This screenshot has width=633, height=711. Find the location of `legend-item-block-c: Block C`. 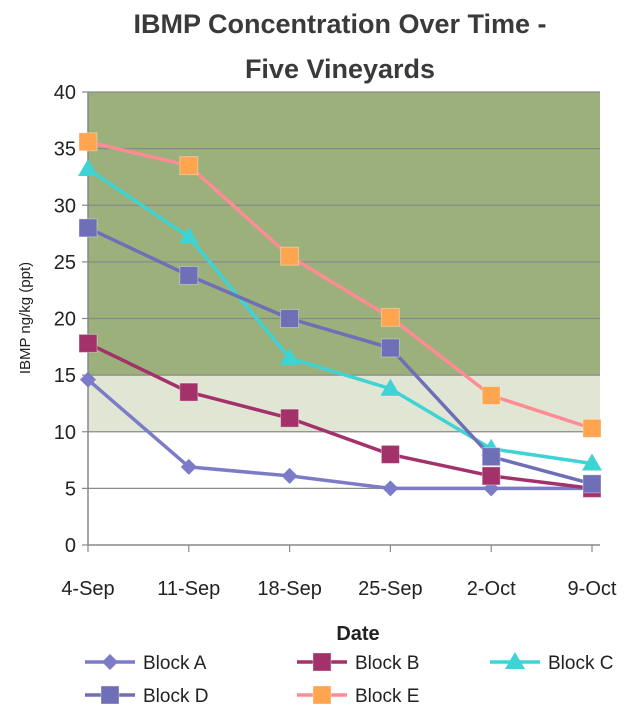

legend-item-block-c: Block C is located at coordinates (551, 663).